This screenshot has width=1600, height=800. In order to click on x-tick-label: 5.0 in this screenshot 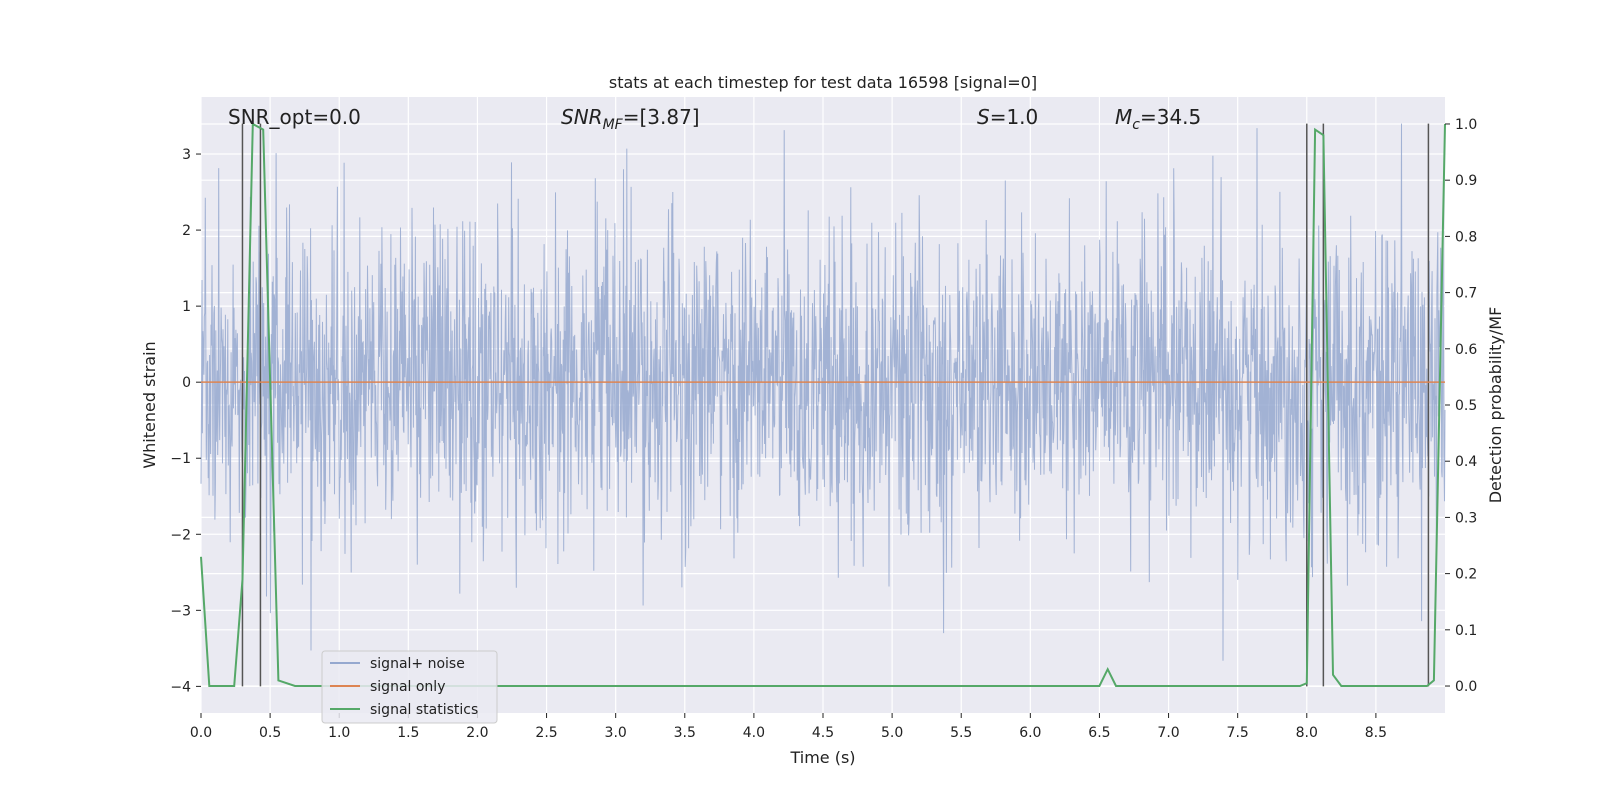, I will do `click(892, 733)`.